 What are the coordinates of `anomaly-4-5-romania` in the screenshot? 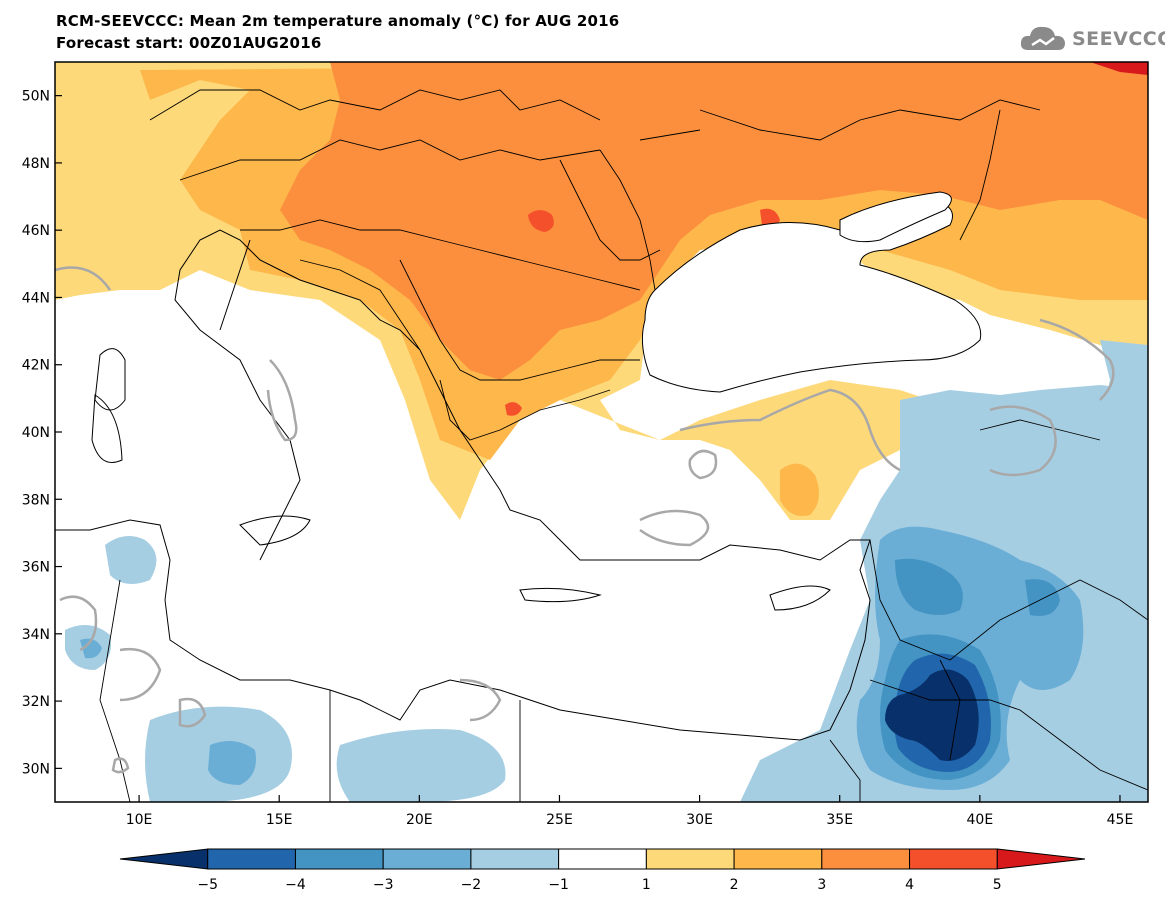 It's located at (541, 221).